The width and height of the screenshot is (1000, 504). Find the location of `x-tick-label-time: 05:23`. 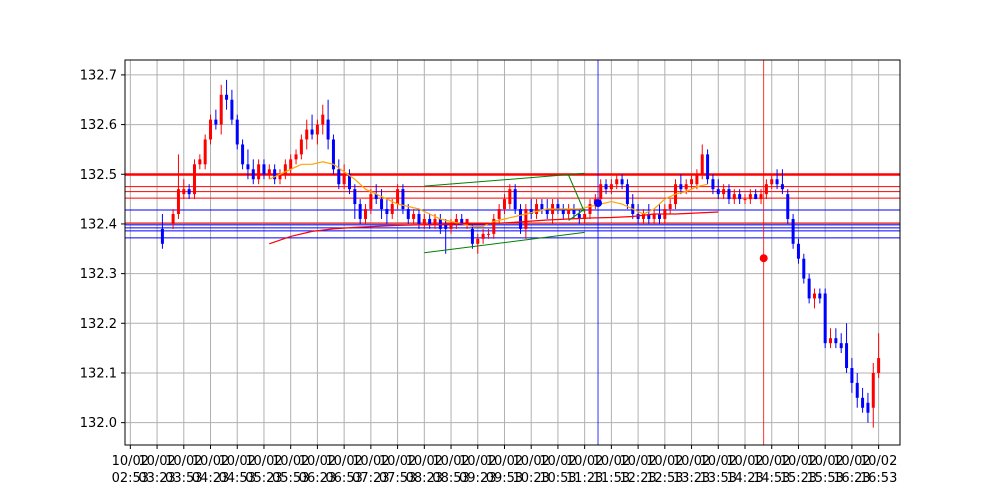

x-tick-label-time: 05:23 is located at coordinates (263, 478).